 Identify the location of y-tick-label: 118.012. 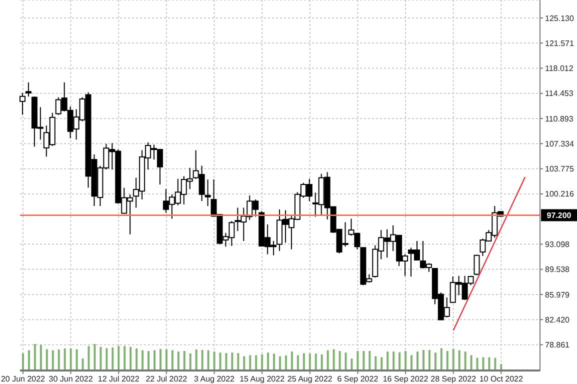
(559, 69).